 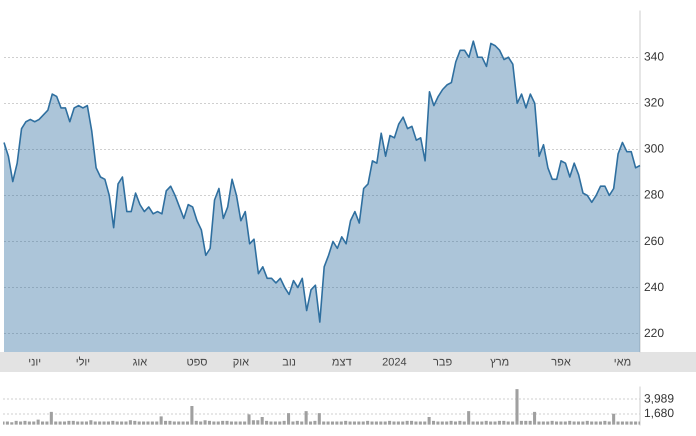 I want to click on y-tick-label: 260, so click(x=654, y=241).